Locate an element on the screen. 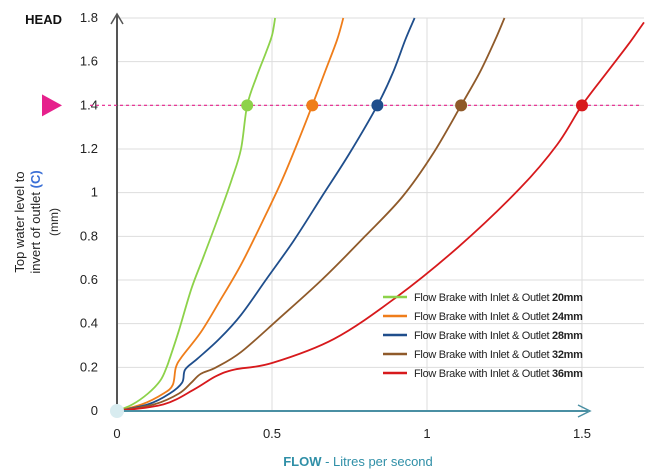  legend-label-size: 20mm is located at coordinates (567, 298).